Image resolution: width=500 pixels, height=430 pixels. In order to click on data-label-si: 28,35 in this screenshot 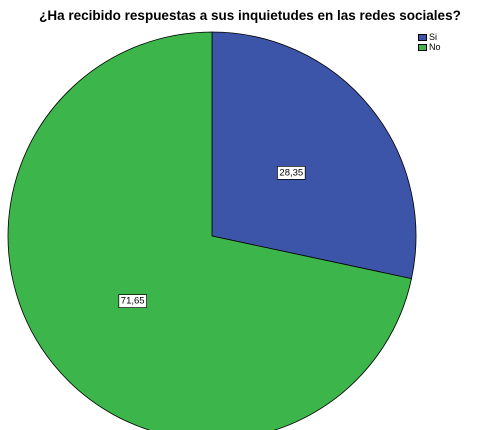, I will do `click(291, 173)`.